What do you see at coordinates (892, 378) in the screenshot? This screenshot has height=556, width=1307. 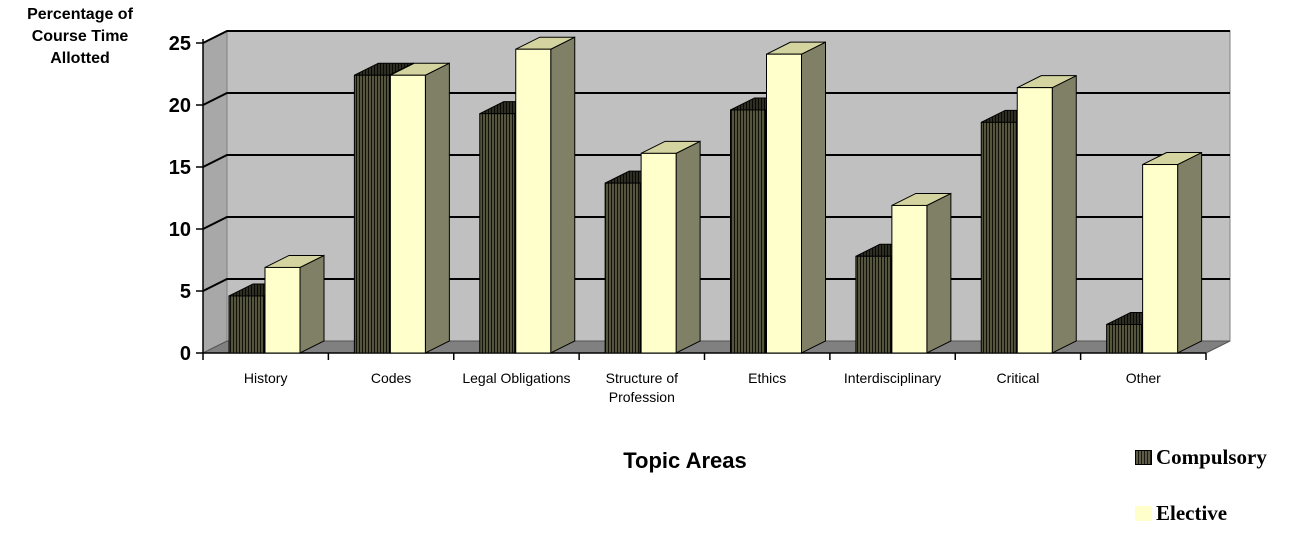 I see `x-tick-label: Interdisciplinary` at bounding box center [892, 378].